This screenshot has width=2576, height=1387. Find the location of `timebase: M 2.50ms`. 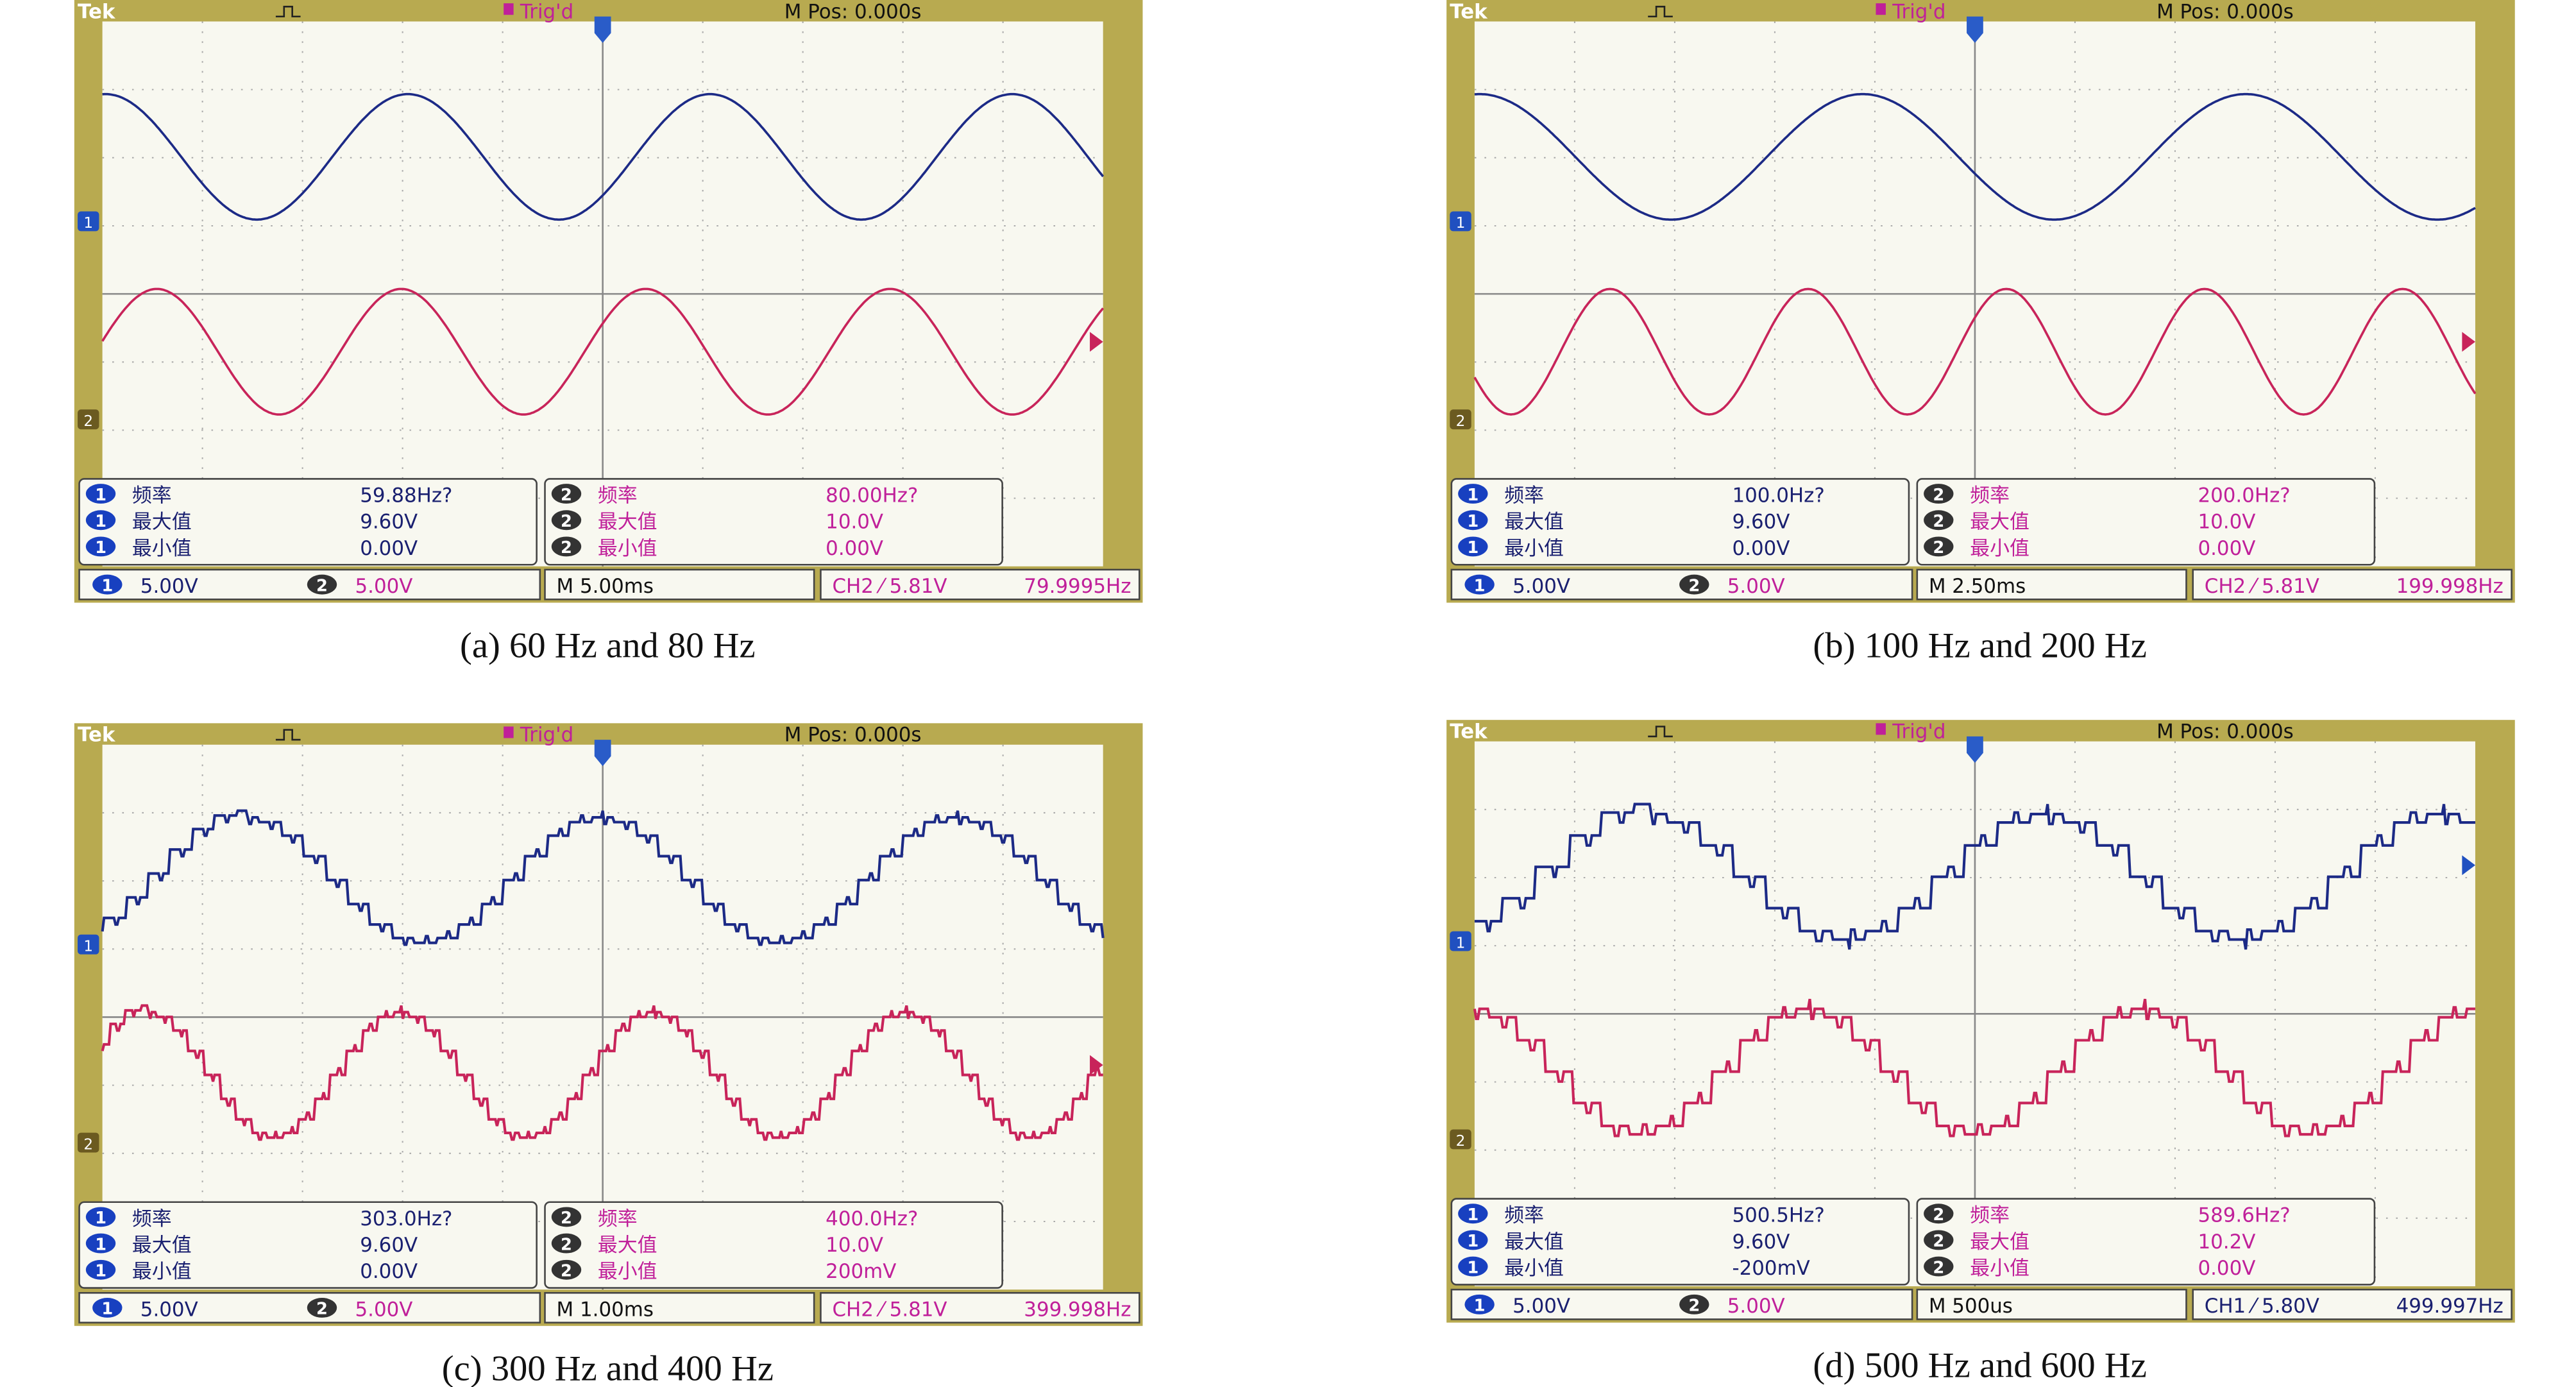

timebase: M 2.50ms is located at coordinates (1977, 586).